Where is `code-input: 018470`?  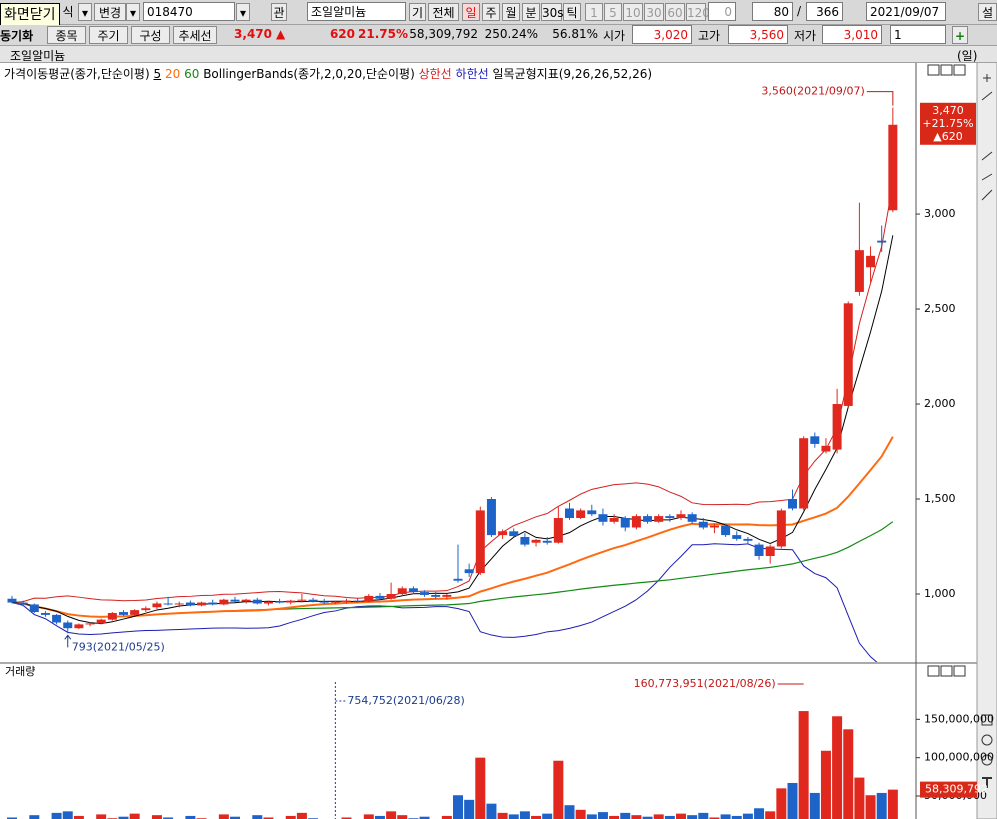 code-input: 018470 is located at coordinates (189, 11).